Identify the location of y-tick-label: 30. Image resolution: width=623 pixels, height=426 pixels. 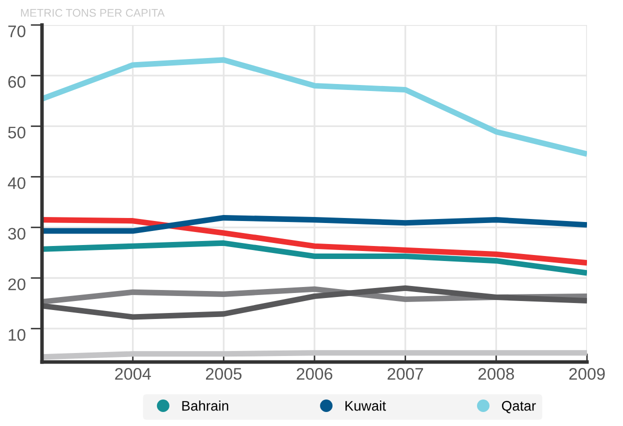
(17, 234).